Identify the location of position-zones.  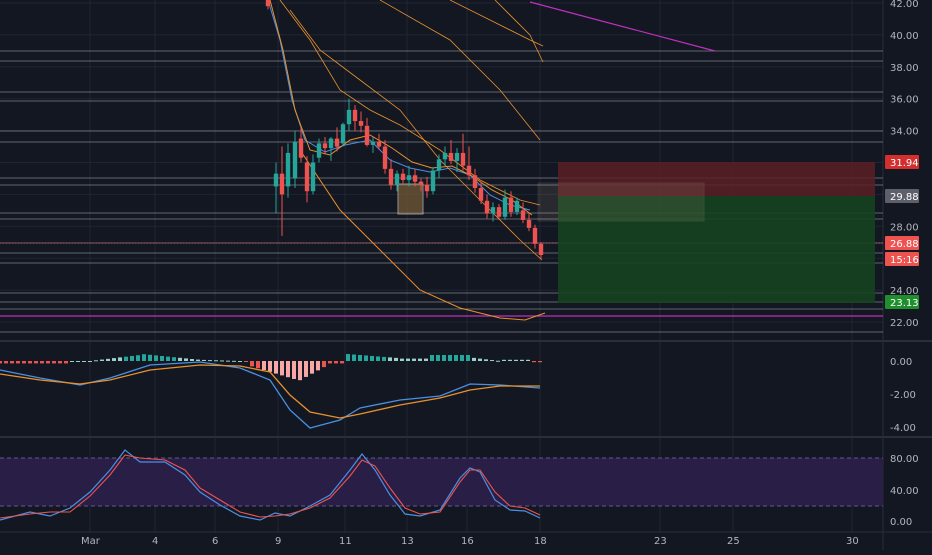
(636, 232).